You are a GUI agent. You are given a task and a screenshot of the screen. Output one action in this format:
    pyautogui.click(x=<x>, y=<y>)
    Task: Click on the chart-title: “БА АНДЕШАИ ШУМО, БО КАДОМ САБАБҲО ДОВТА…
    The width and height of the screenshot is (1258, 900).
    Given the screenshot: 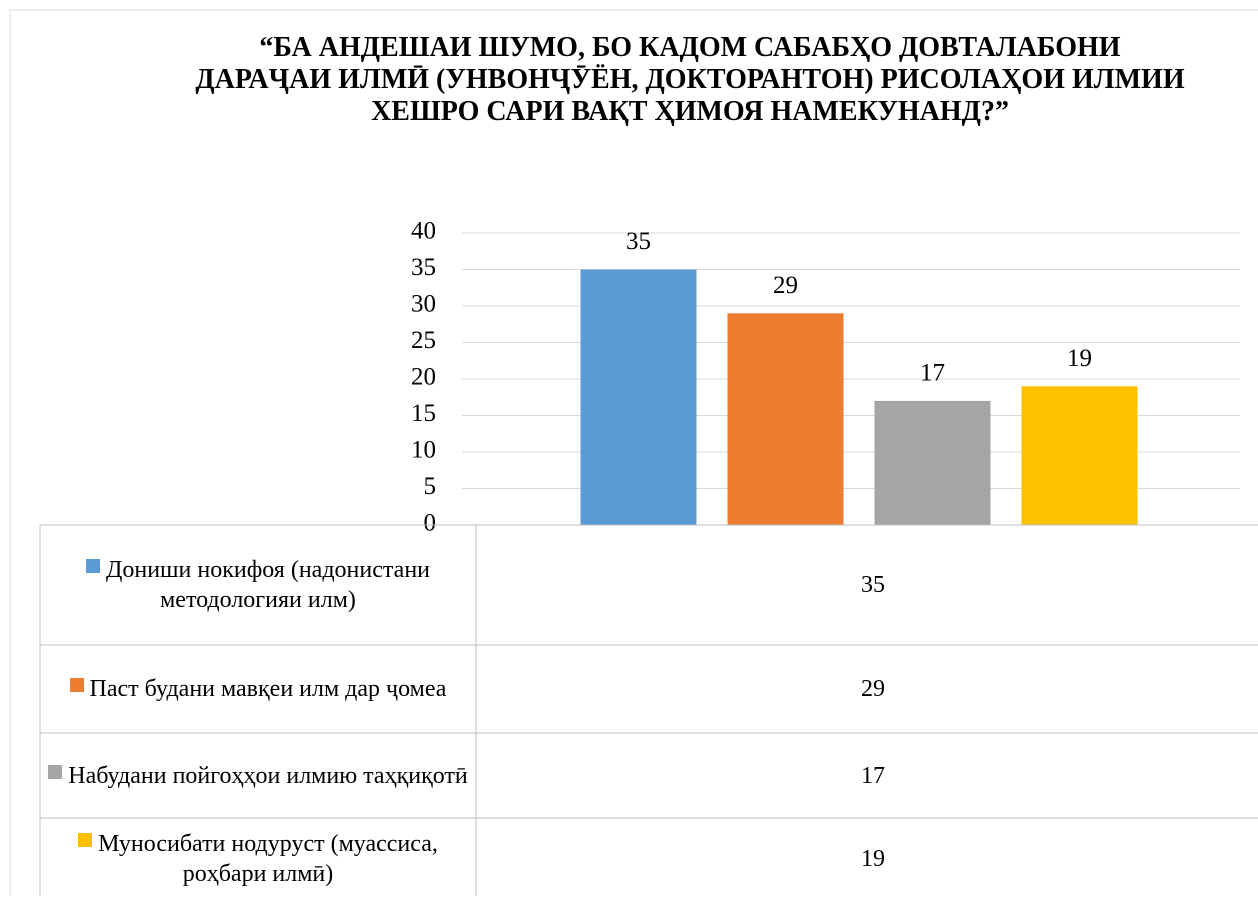 What is the action you would take?
    pyautogui.click(x=690, y=79)
    